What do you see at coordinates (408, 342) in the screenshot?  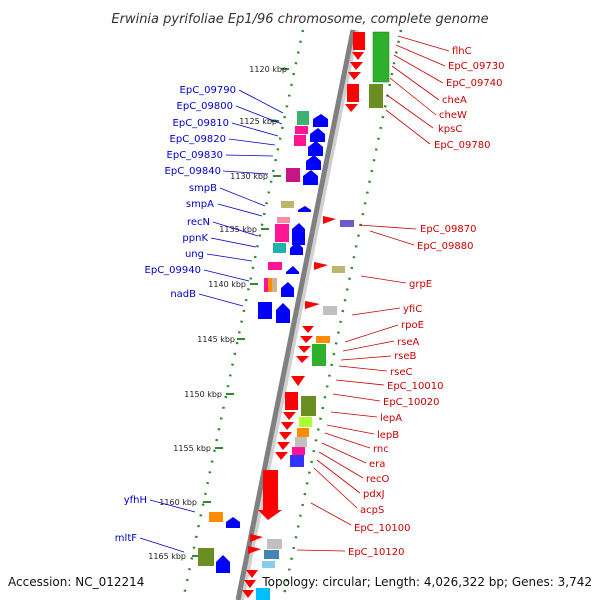 I see `label-rseA: rseA` at bounding box center [408, 342].